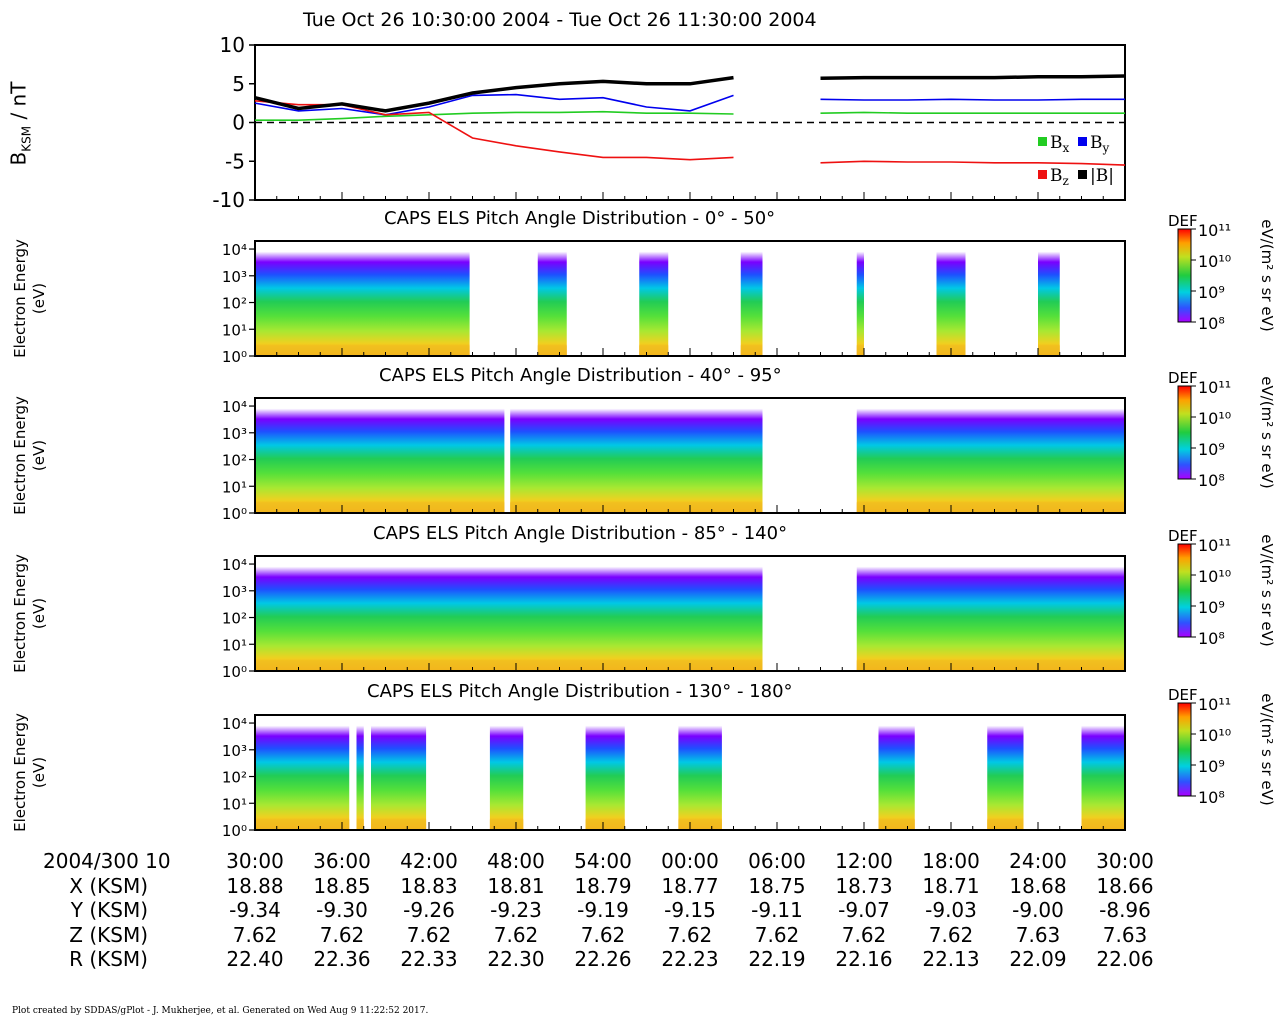 The image size is (1280, 1024). What do you see at coordinates (690, 861) in the screenshot?
I see `time-tick-label: 00:00` at bounding box center [690, 861].